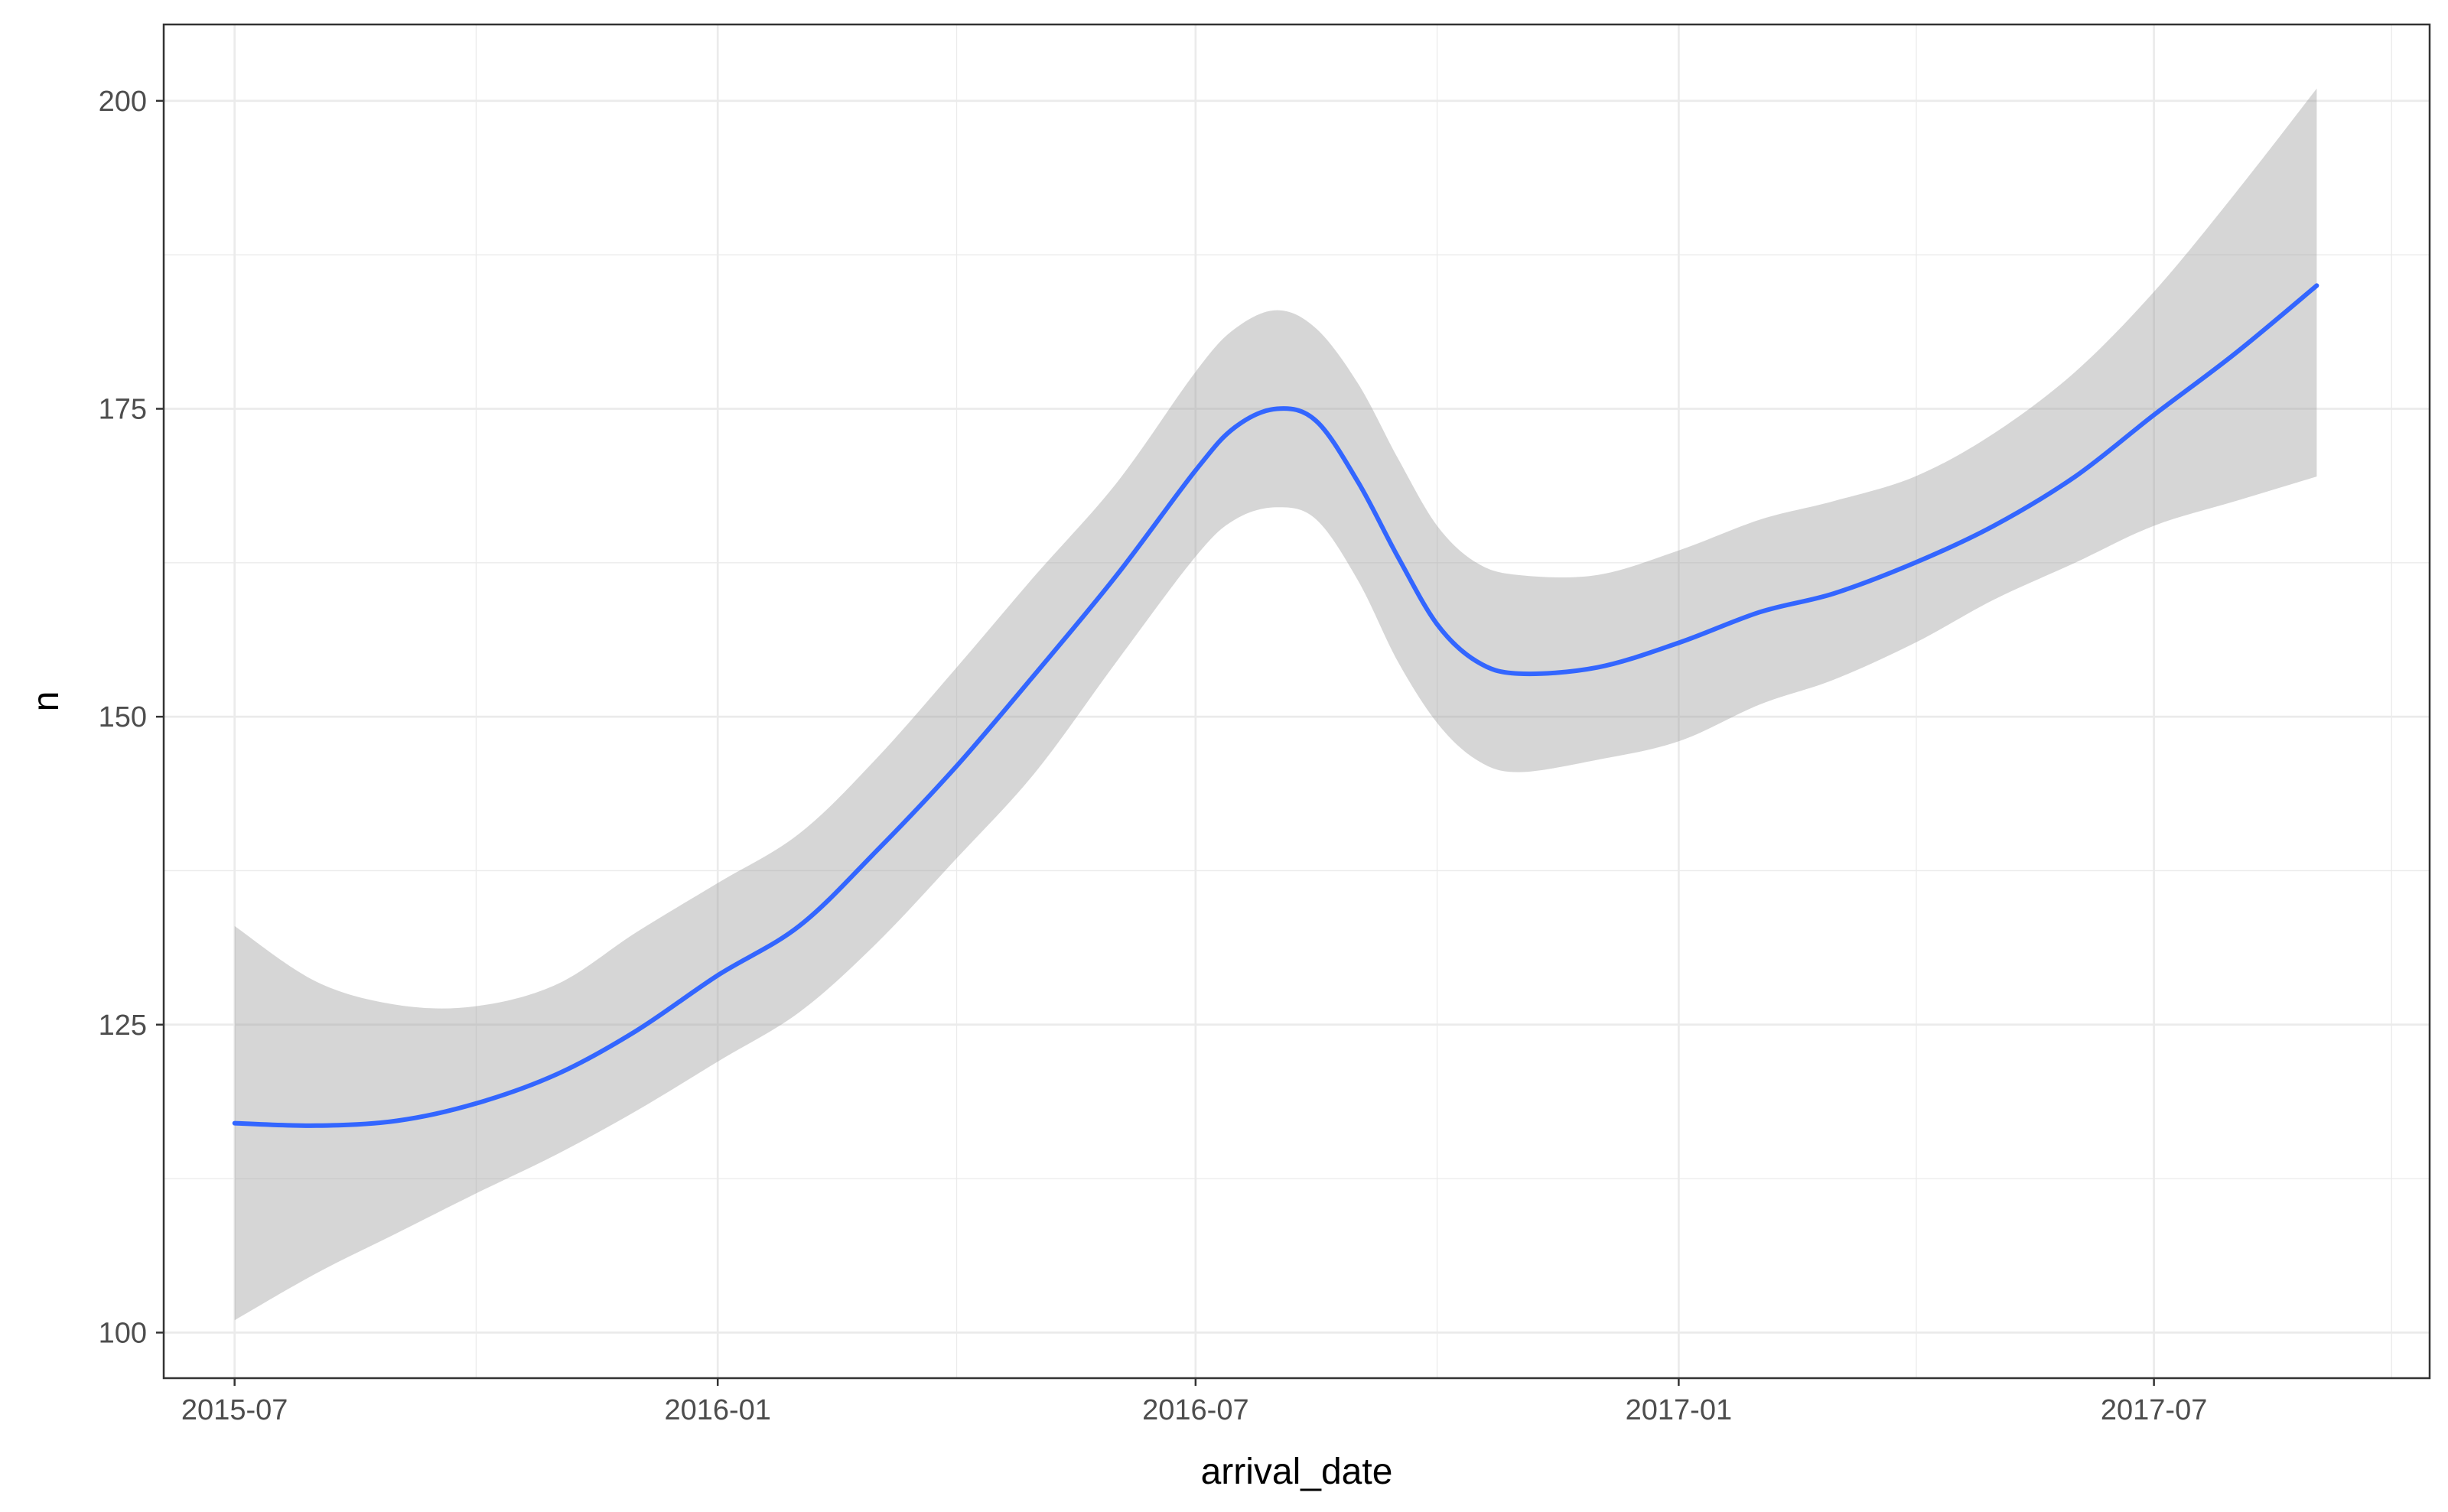 The height and width of the screenshot is (1512, 2448). What do you see at coordinates (123, 1026) in the screenshot?
I see `y-tick-label: 125` at bounding box center [123, 1026].